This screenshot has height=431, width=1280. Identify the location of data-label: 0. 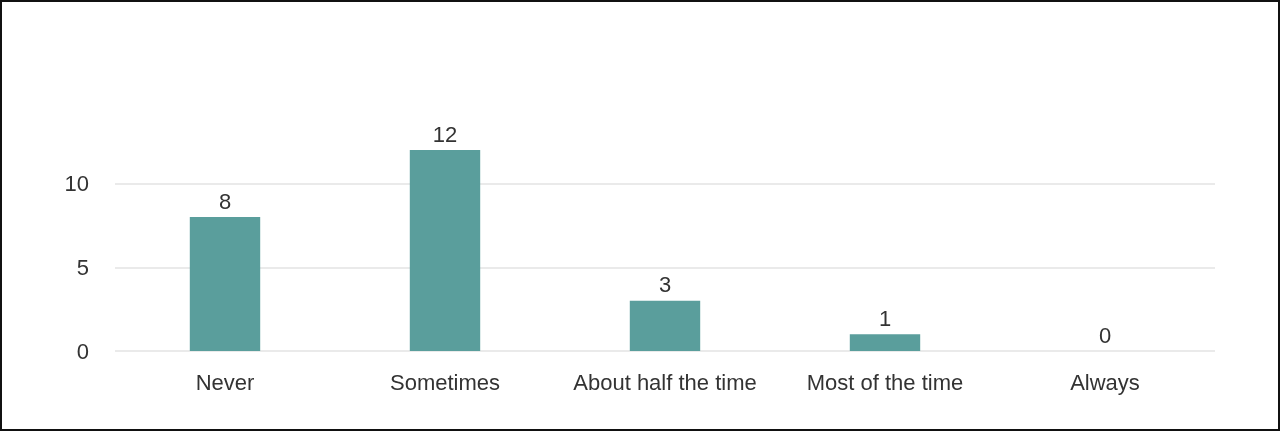
(1105, 335).